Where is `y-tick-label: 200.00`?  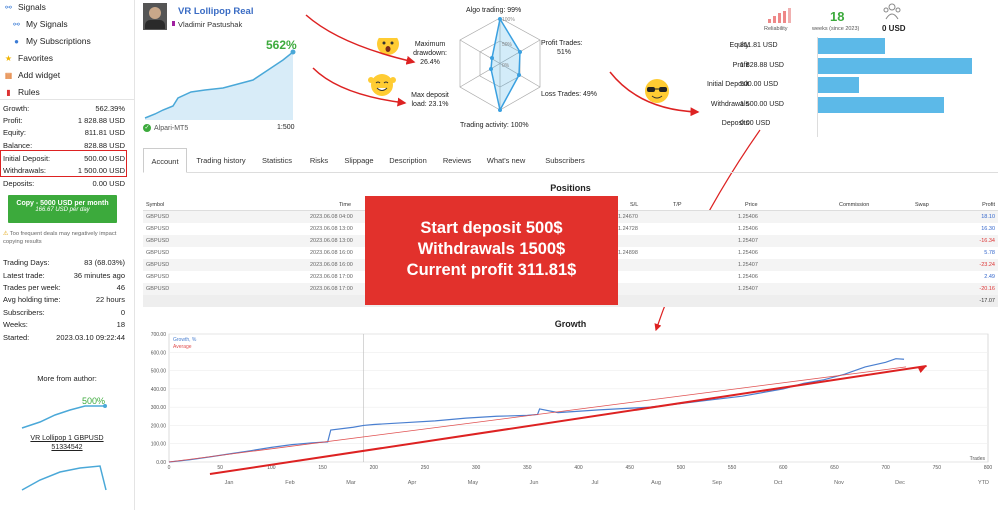
y-tick-label: 200.00 is located at coordinates (159, 426).